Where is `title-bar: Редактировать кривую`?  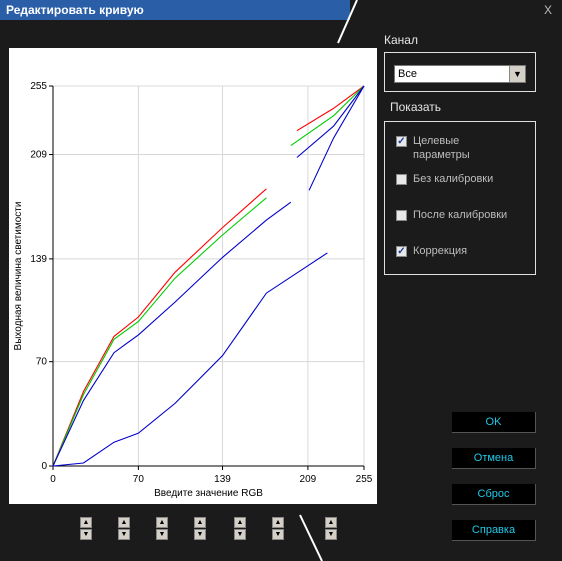 title-bar: Редактировать кривую is located at coordinates (175, 10).